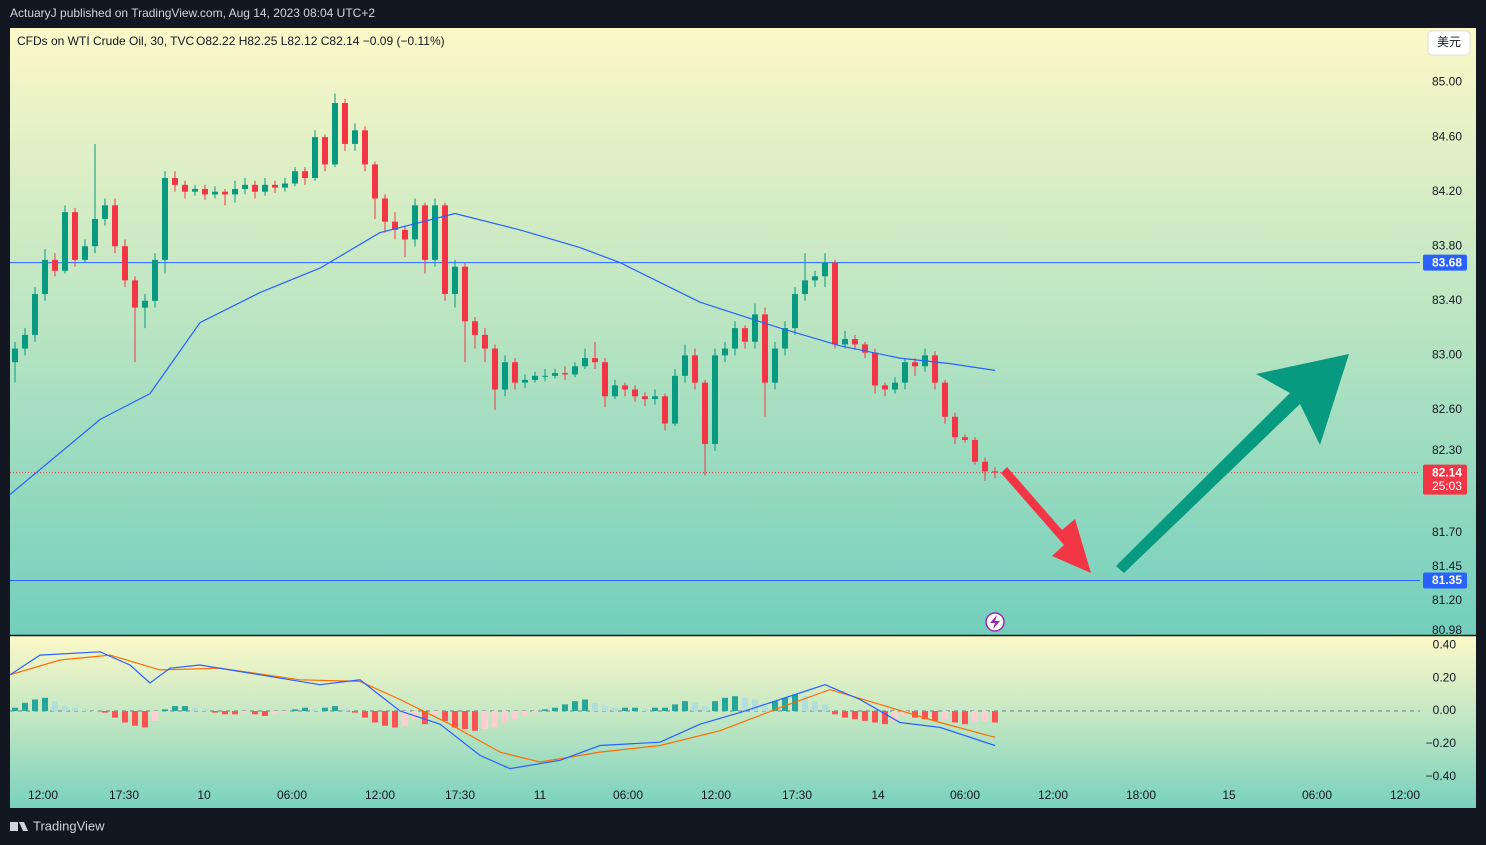 This screenshot has height=845, width=1486. Describe the element at coordinates (1447, 300) in the screenshot. I see `y-tick-label: 83.40` at that location.